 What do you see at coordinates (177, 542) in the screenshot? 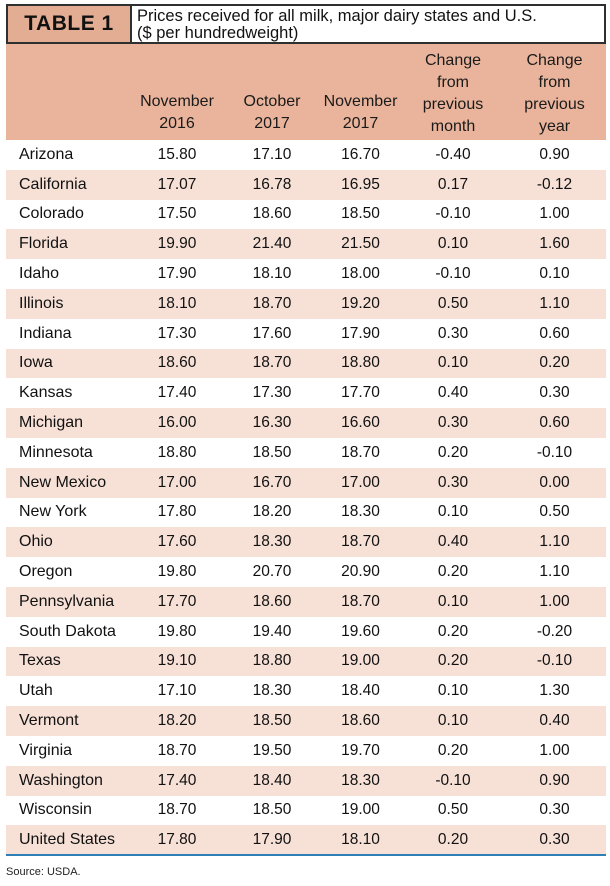
I see `value-november-2016: 17.60` at bounding box center [177, 542].